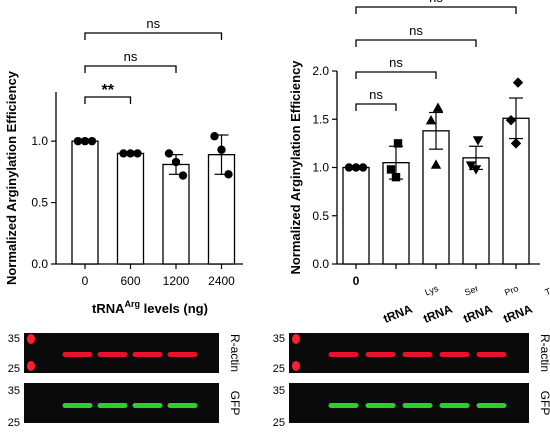 The image size is (550, 437). What do you see at coordinates (471, 290) in the screenshot?
I see `x-tick-label-sup: Ser` at bounding box center [471, 290].